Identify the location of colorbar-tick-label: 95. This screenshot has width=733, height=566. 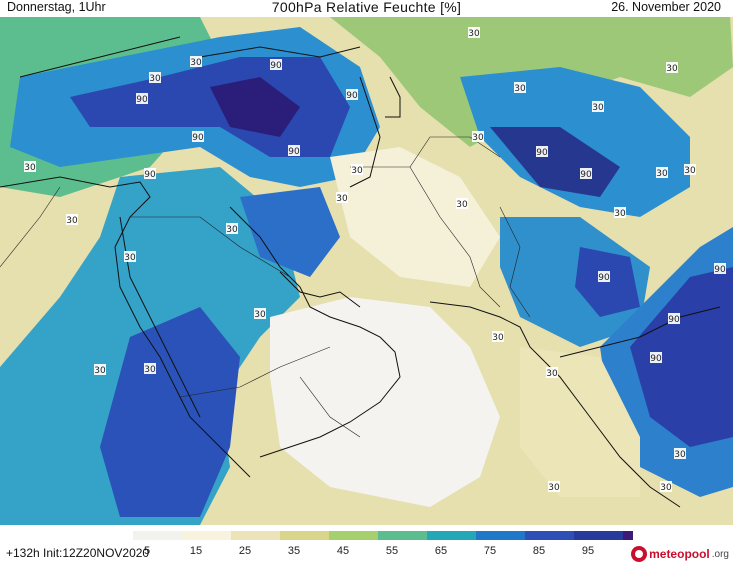
(588, 551).